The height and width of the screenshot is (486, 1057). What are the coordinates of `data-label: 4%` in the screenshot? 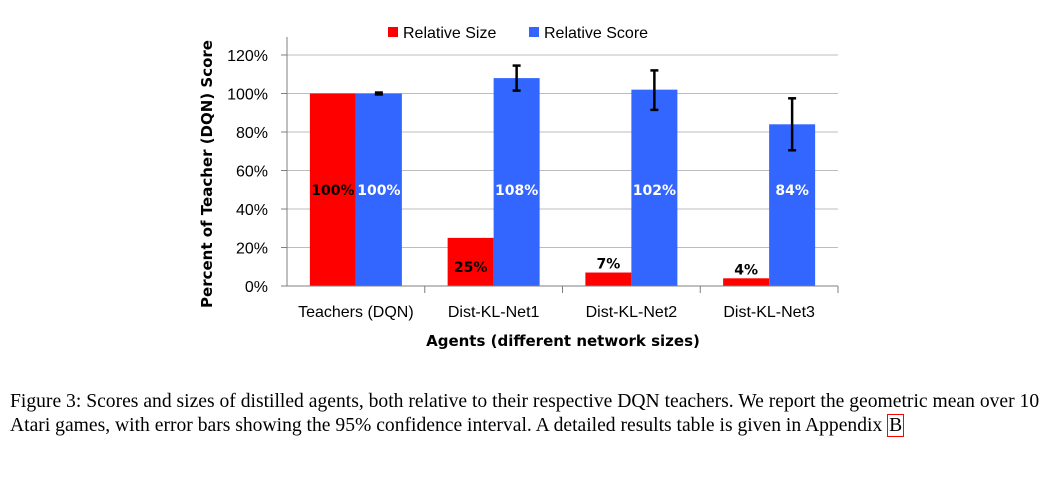 It's located at (746, 270).